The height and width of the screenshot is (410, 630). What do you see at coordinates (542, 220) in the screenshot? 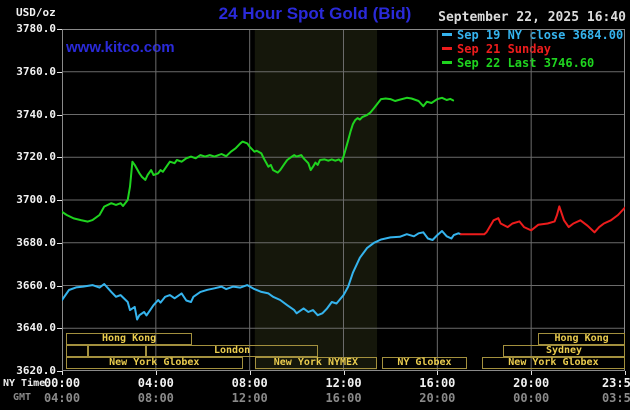
I see `sep21-line` at bounding box center [542, 220].